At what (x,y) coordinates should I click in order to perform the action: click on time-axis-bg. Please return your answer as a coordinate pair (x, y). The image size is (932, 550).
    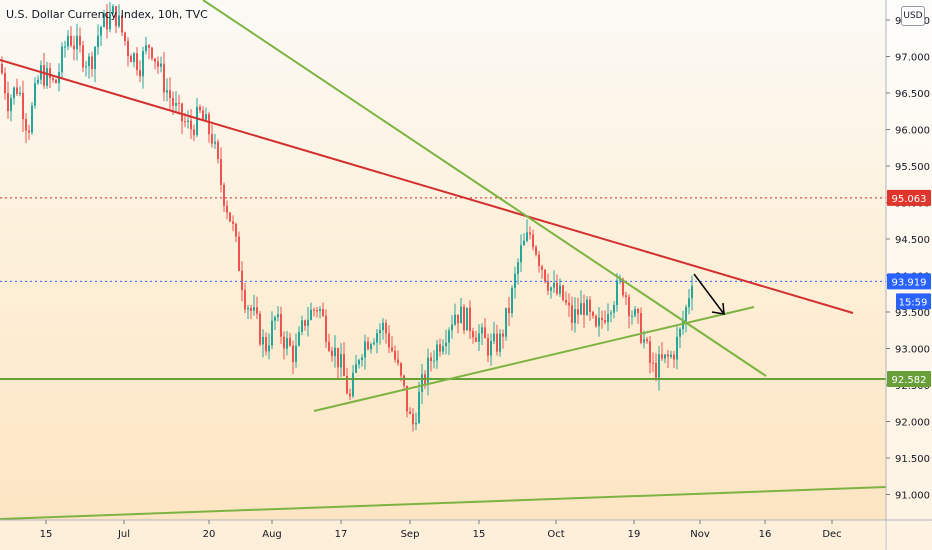
    Looking at the image, I should click on (443, 535).